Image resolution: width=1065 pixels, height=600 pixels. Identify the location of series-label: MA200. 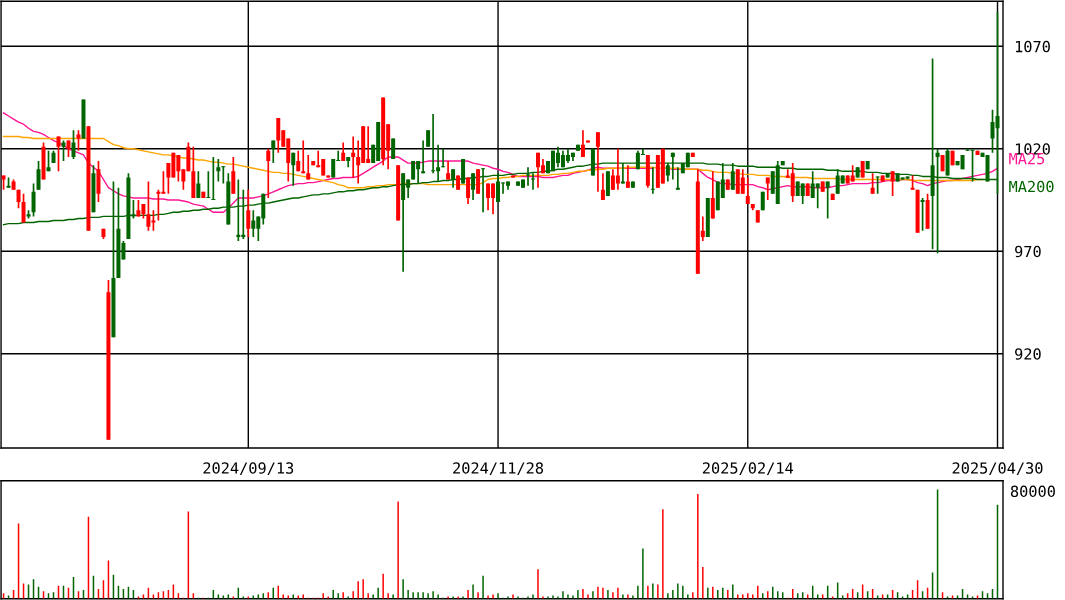
(1031, 186).